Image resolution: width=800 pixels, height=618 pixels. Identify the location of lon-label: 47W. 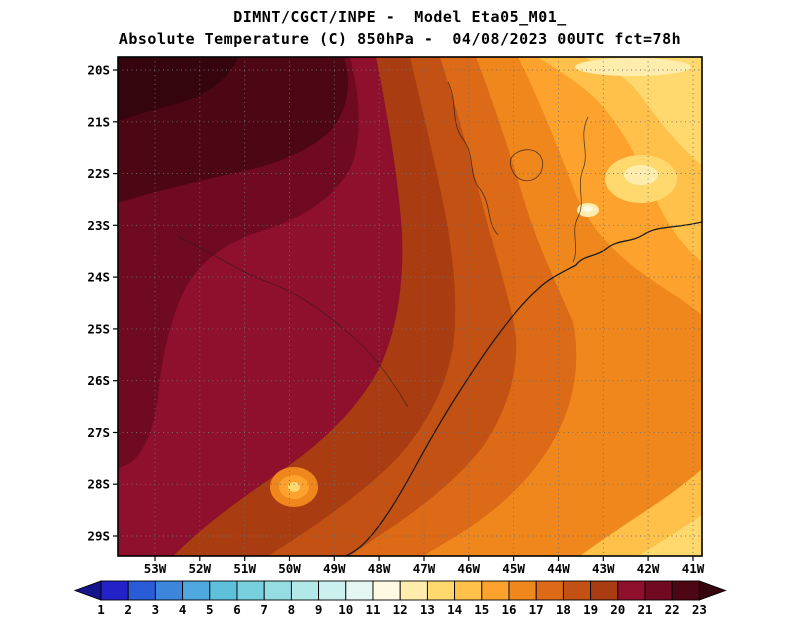
(424, 568).